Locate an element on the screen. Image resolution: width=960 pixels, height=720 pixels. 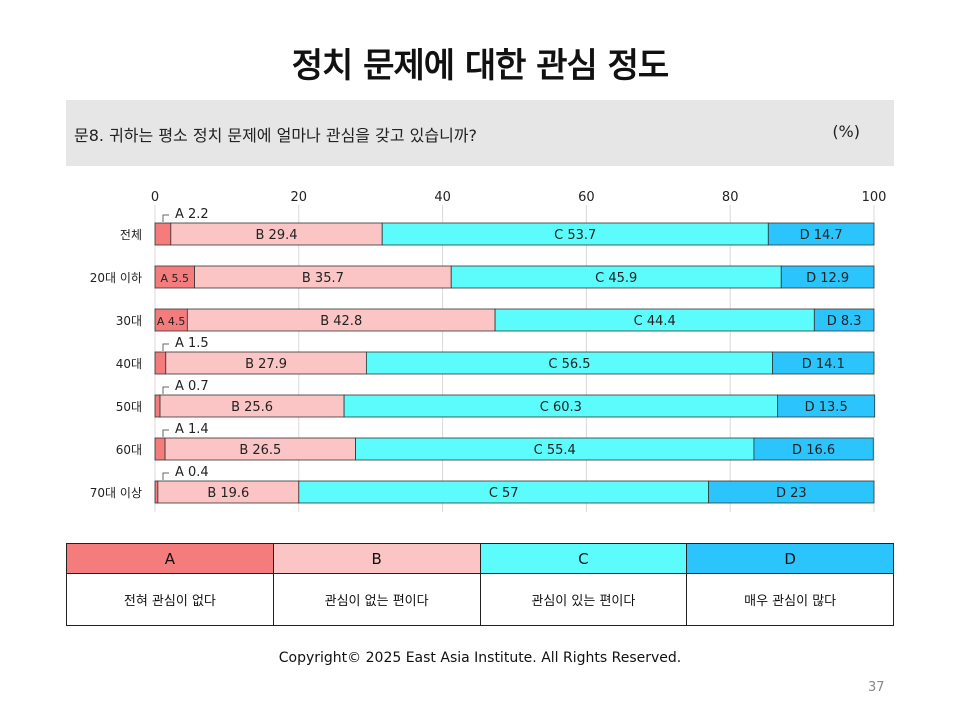
x-tick-label: 80 is located at coordinates (730, 197).